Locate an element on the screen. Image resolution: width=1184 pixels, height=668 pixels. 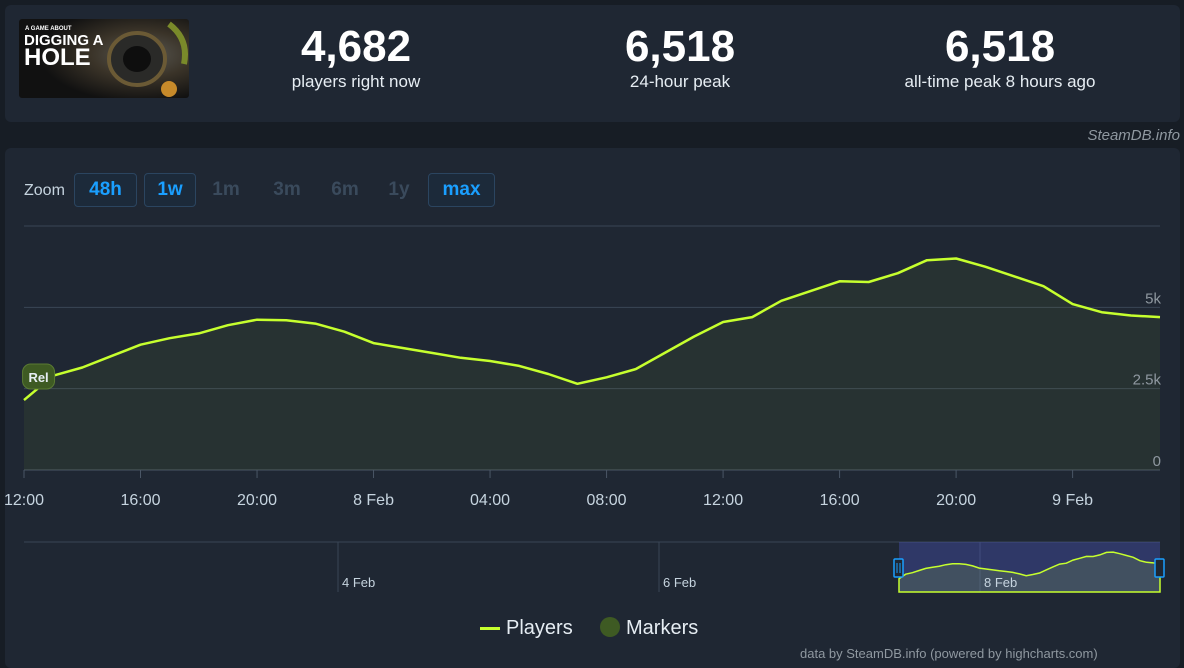
stat-24h-peak: 6,518 24-hour peak is located at coordinates (680, 58).